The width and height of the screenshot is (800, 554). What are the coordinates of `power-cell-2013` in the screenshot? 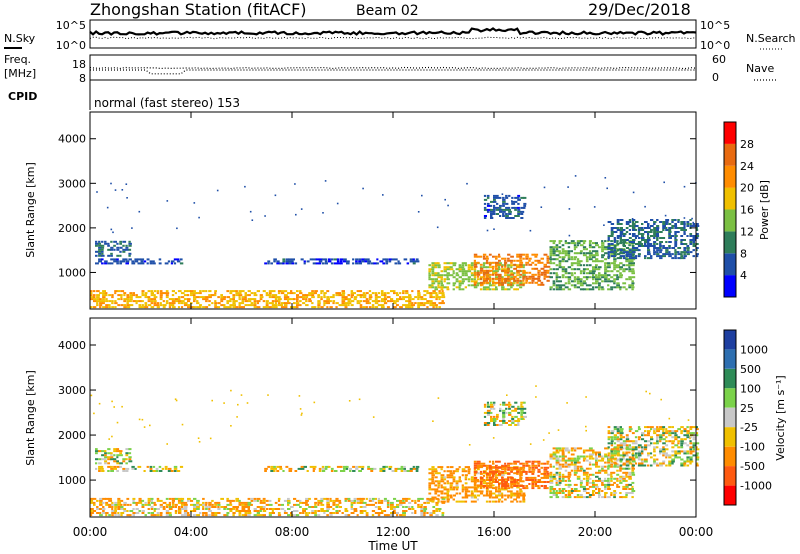 It's located at (666, 228).